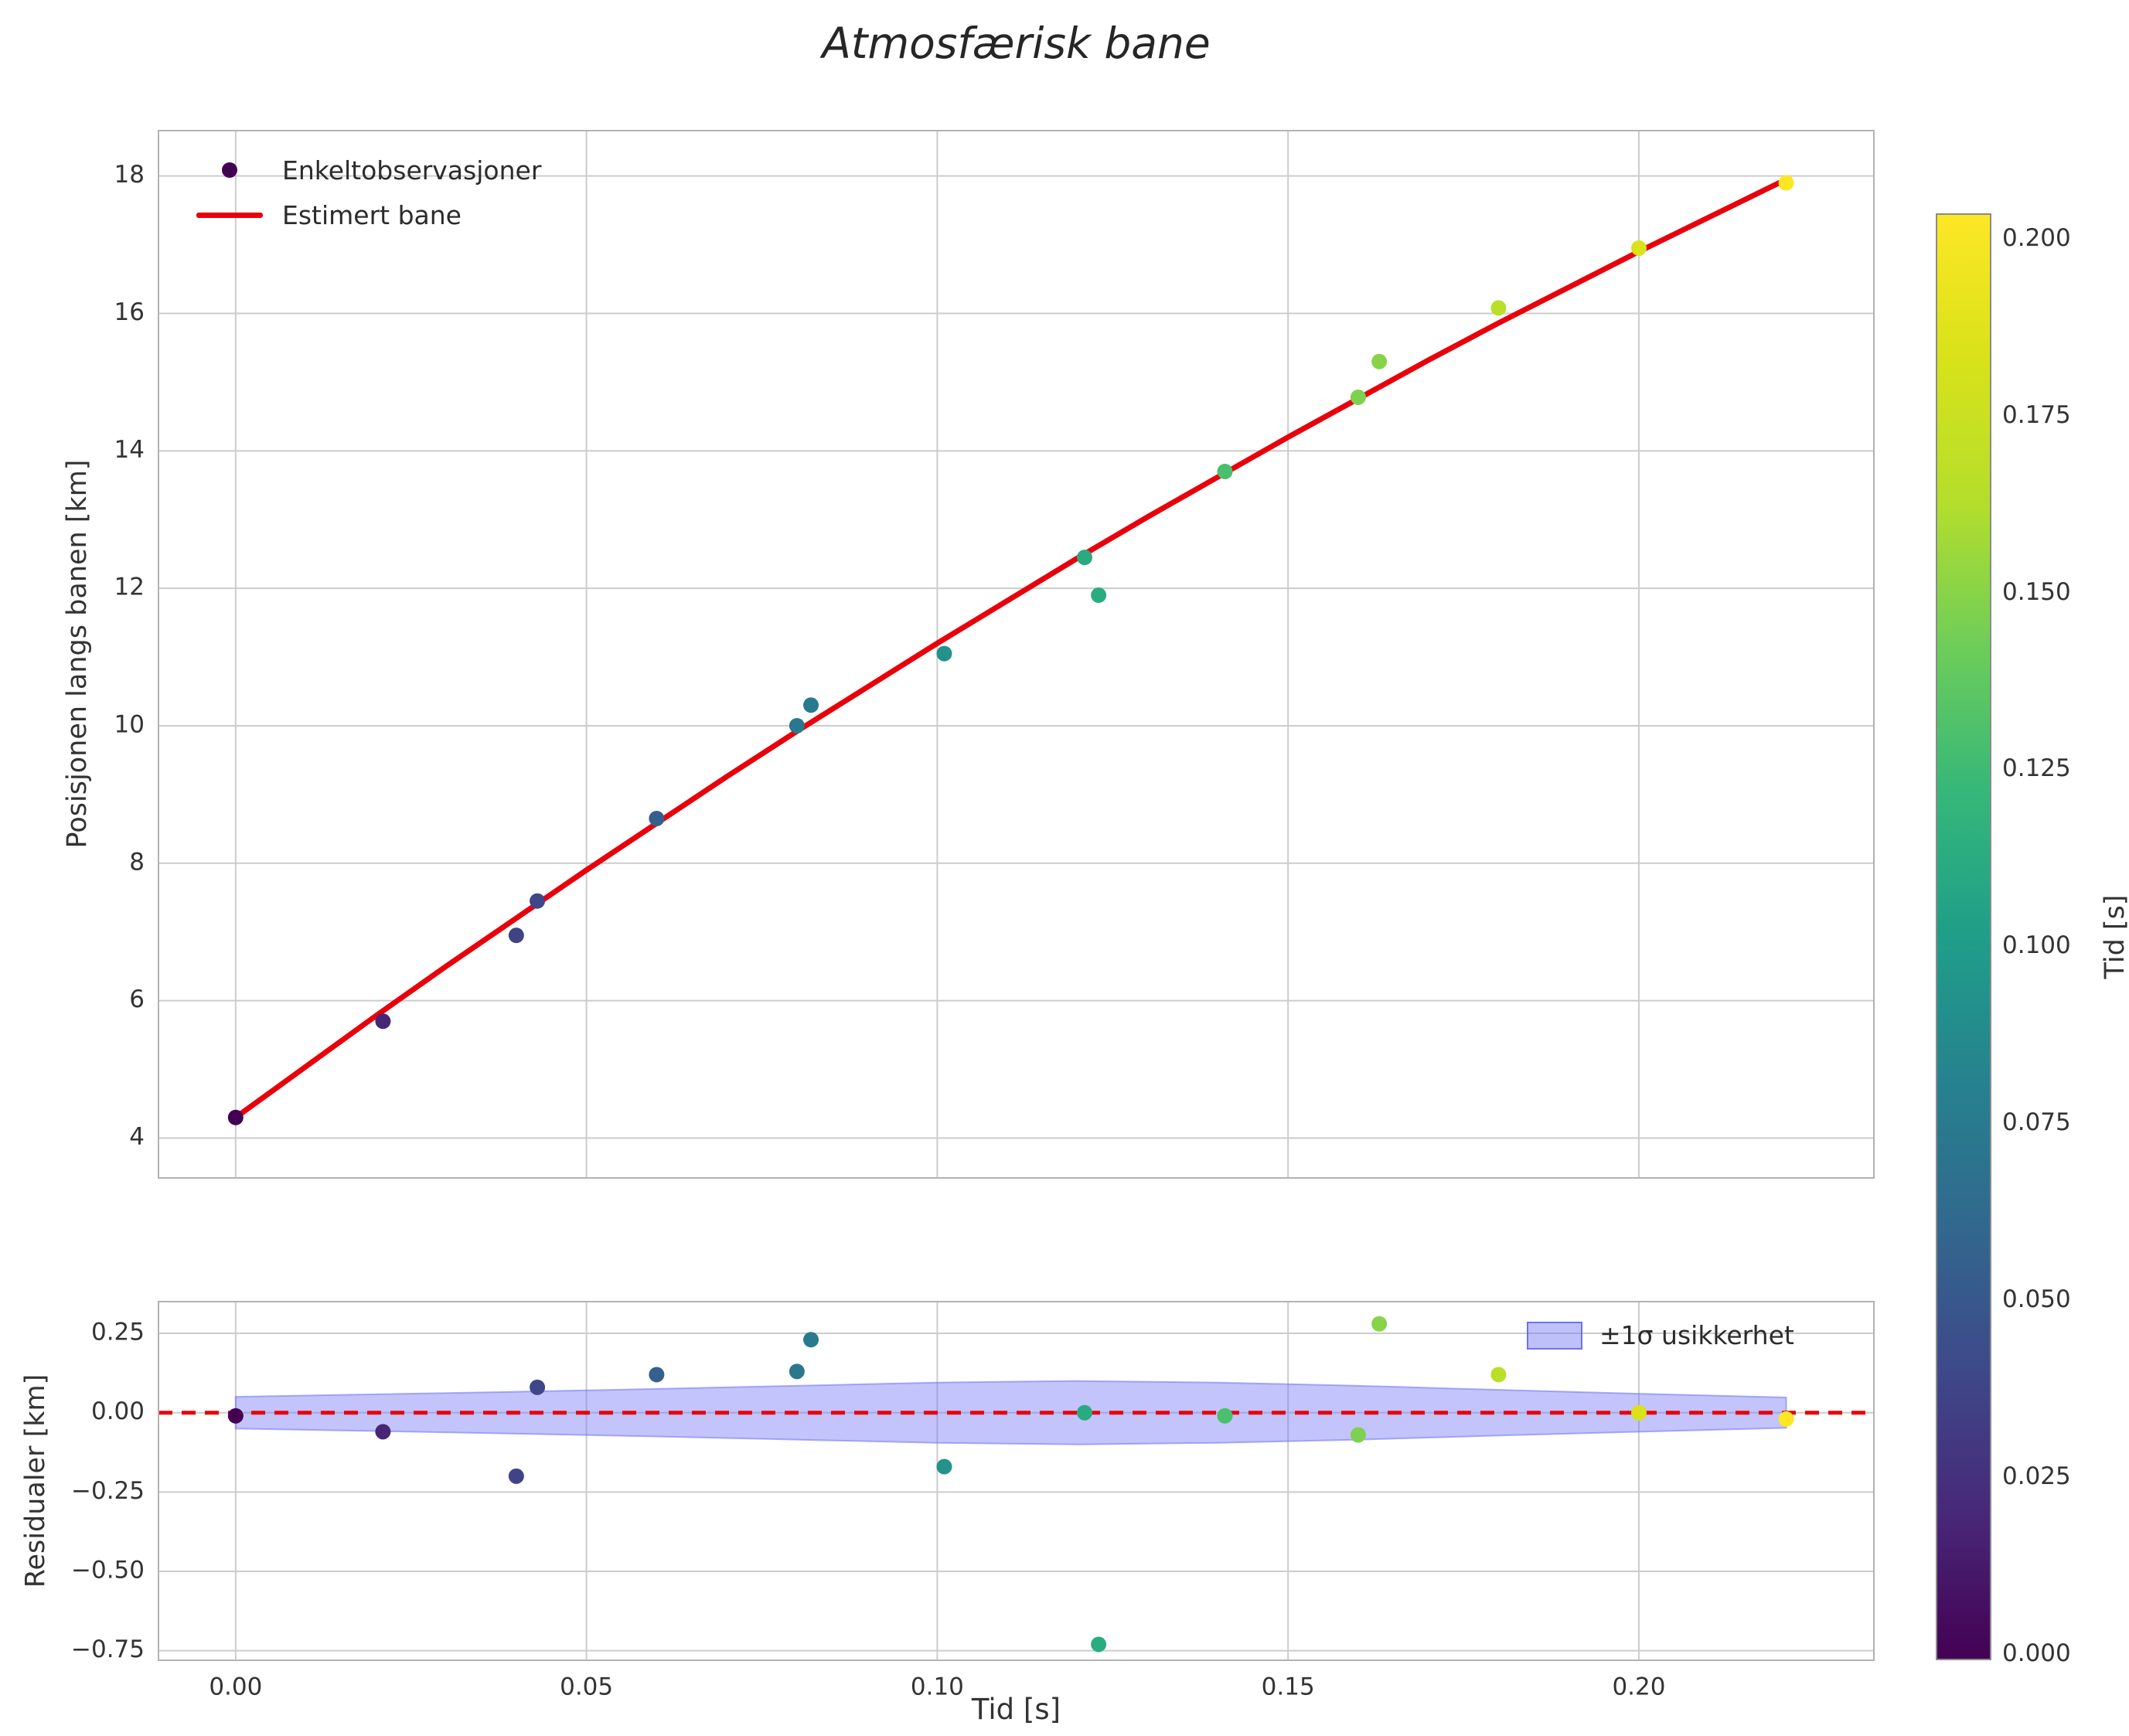 This screenshot has height=1736, width=2129. Describe the element at coordinates (1696, 1335) in the screenshot. I see `uncertainty-legend-label: ±1σ usikkerhet` at that location.